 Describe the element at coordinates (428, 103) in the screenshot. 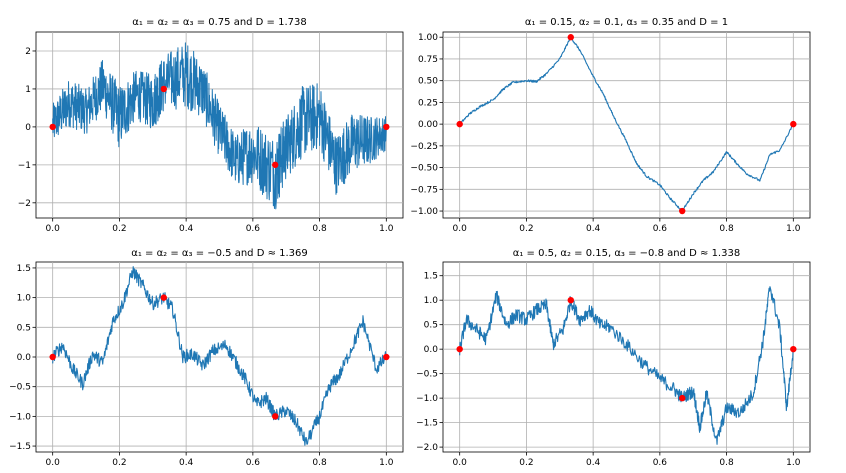

I see `y-tick-label: 0.25` at that location.